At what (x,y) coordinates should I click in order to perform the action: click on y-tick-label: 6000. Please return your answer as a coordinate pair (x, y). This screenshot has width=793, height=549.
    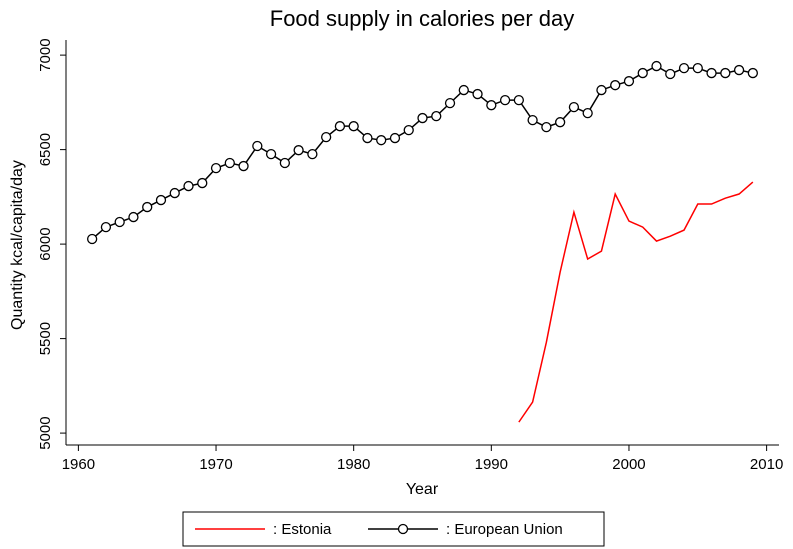
    Looking at the image, I should click on (45, 243).